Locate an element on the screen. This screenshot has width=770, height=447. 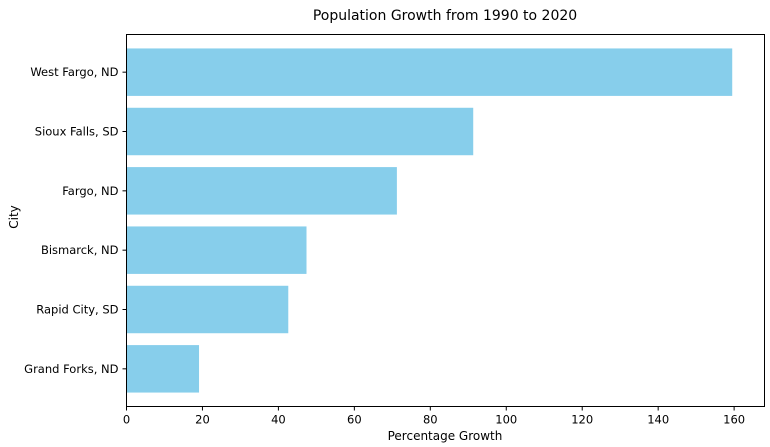
x-tick-label: 120 is located at coordinates (582, 420).